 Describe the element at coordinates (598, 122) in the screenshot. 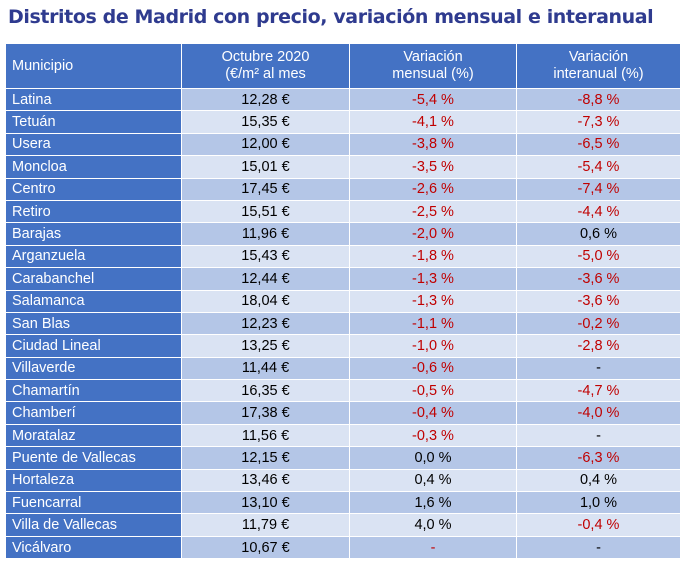

I see `cell-variacion-interanual: -7,3 %` at that location.